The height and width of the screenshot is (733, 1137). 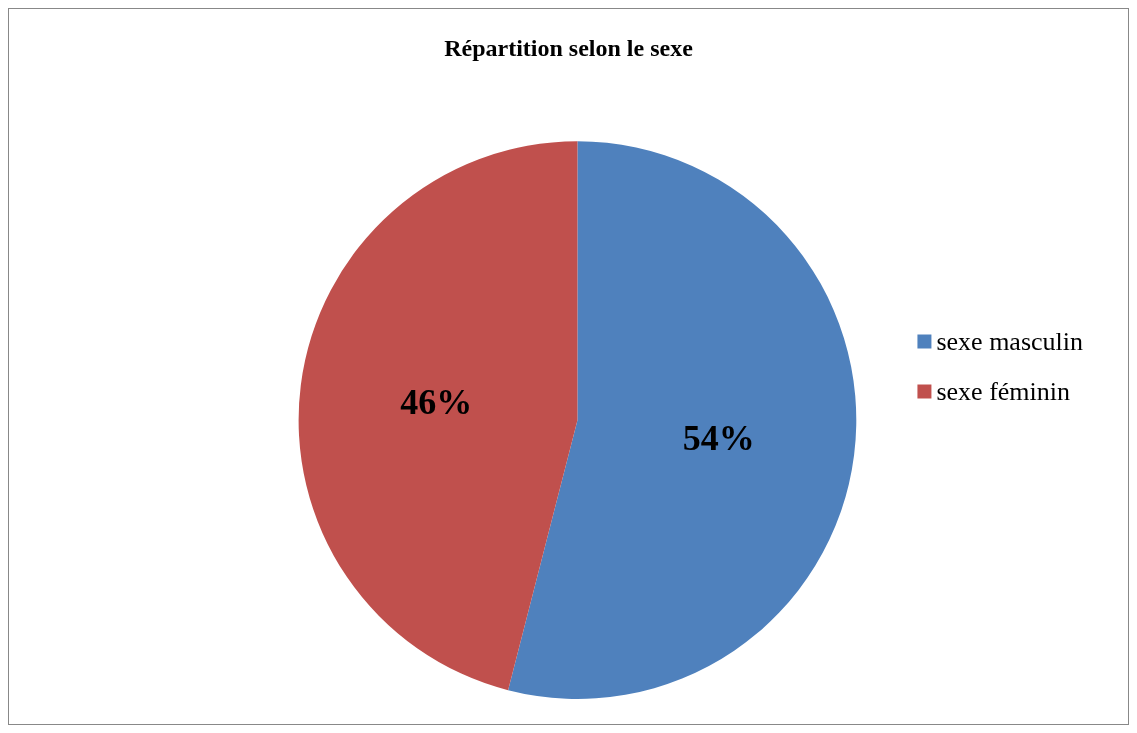 What do you see at coordinates (1003, 391) in the screenshot?
I see `legend-label: sexe féminin` at bounding box center [1003, 391].